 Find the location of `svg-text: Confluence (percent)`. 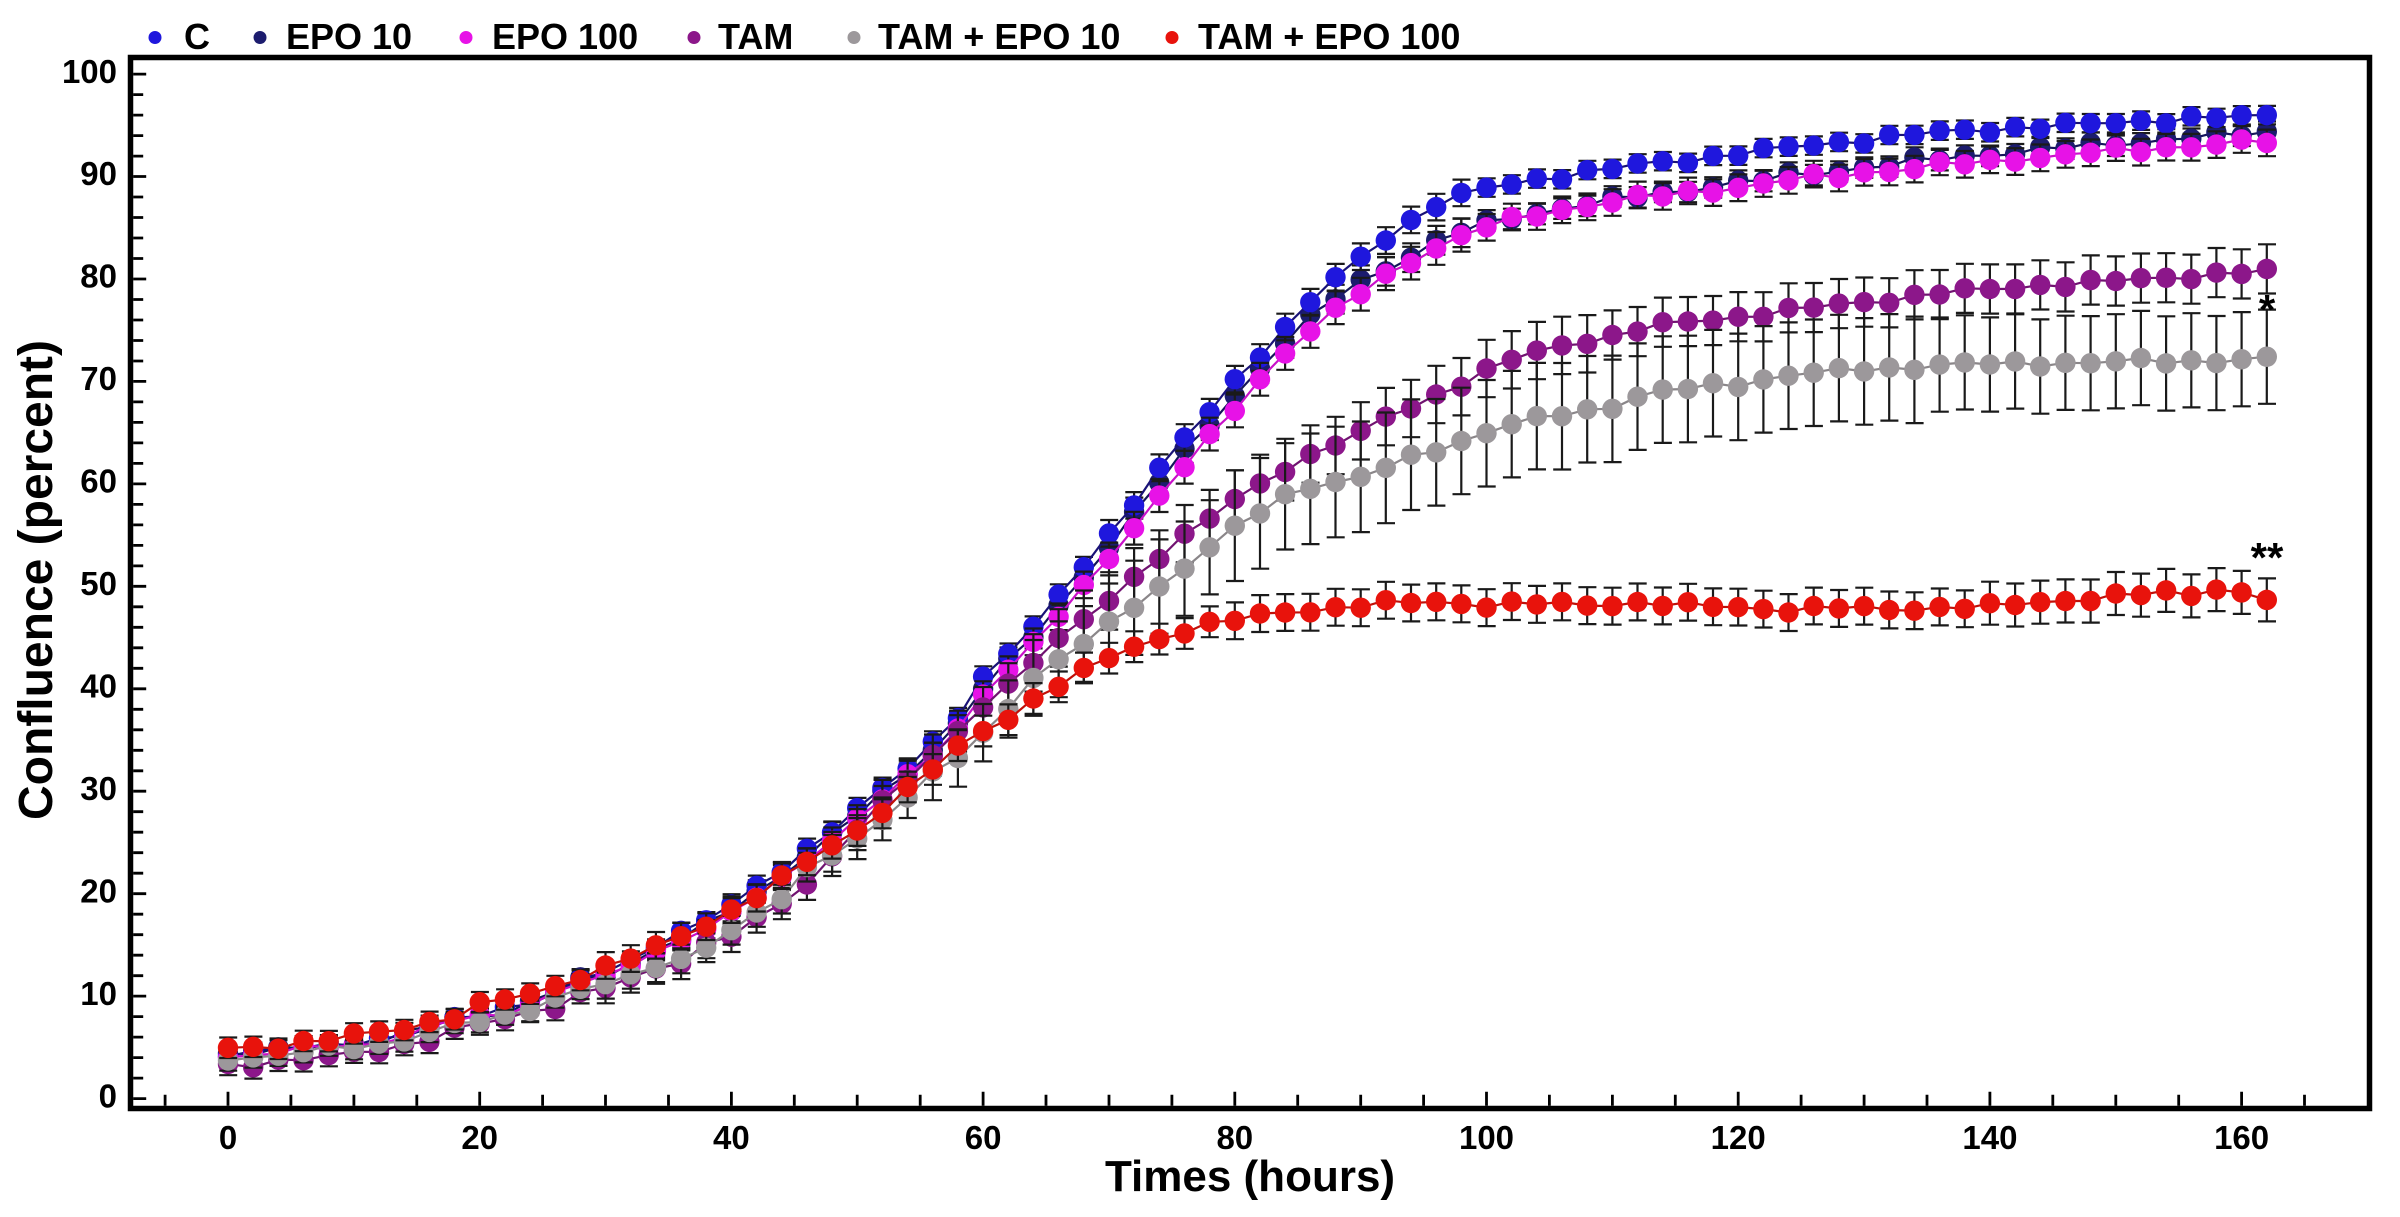

svg-text: Confluence (percent) is located at coordinates (36, 580).